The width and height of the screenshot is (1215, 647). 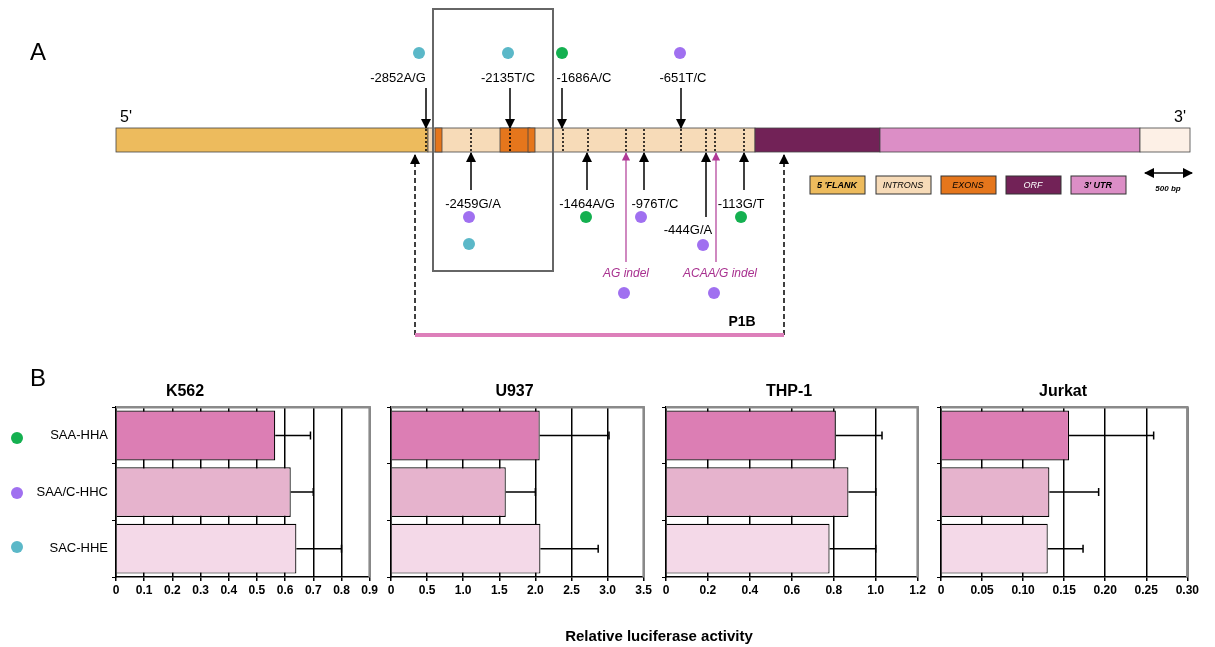 I want to click on text: ACAA/G indel, so click(x=720, y=273).